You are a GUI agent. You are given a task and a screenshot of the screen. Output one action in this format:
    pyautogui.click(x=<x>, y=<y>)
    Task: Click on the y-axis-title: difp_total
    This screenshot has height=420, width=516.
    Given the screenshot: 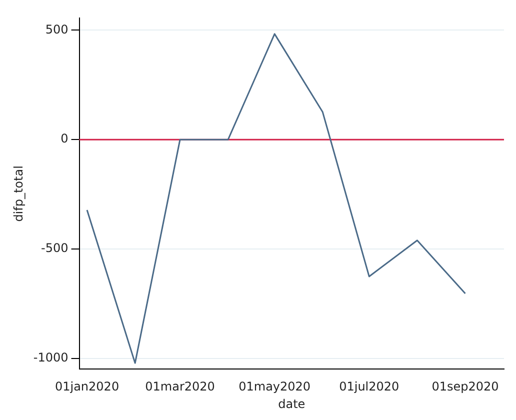 What is the action you would take?
    pyautogui.click(x=18, y=194)
    